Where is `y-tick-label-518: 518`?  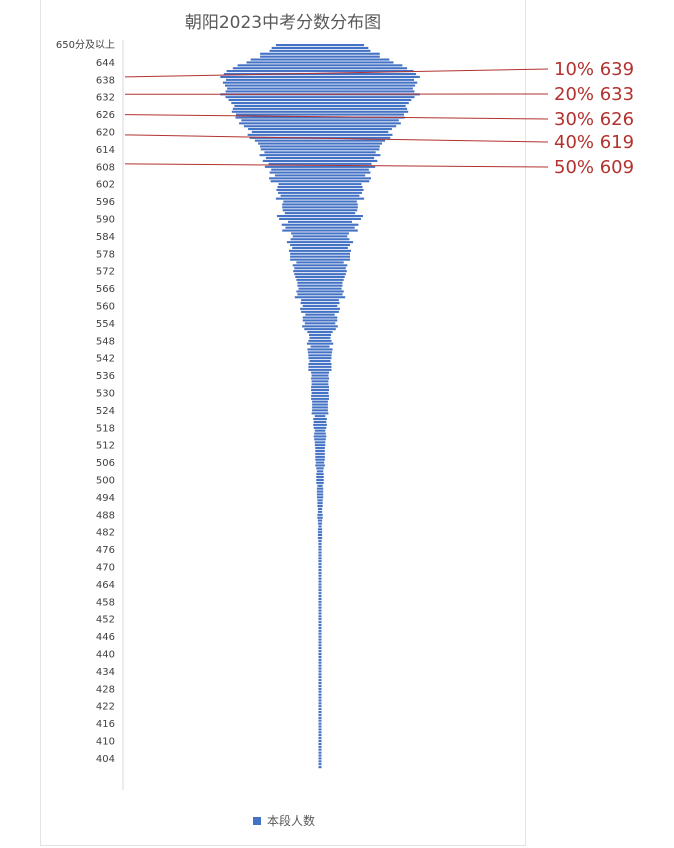 y-tick-label-518: 518 is located at coordinates (105, 428).